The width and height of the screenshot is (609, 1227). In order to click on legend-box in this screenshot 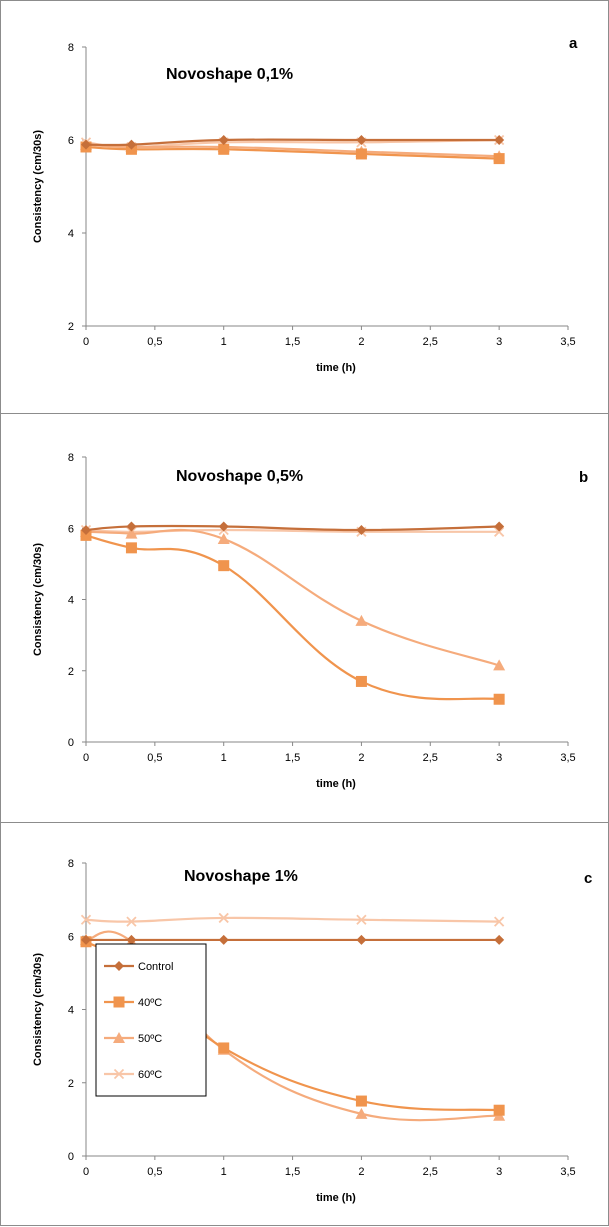, I will do `click(151, 1020)`.